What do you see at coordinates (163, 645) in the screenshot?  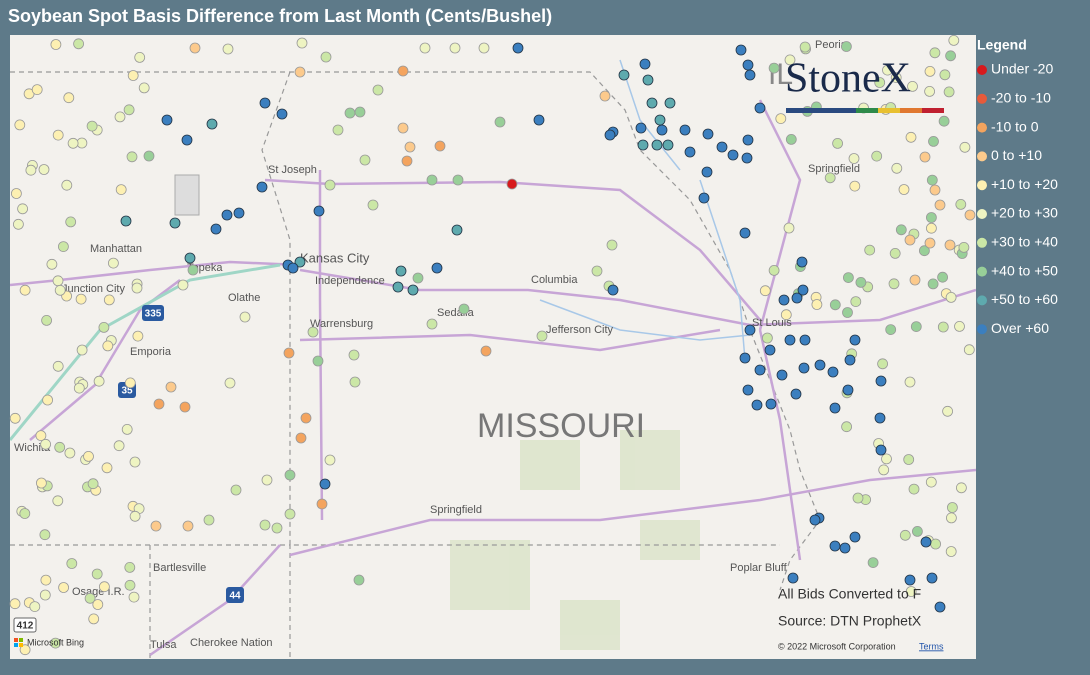 I see `place-label: Tulsa` at bounding box center [163, 645].